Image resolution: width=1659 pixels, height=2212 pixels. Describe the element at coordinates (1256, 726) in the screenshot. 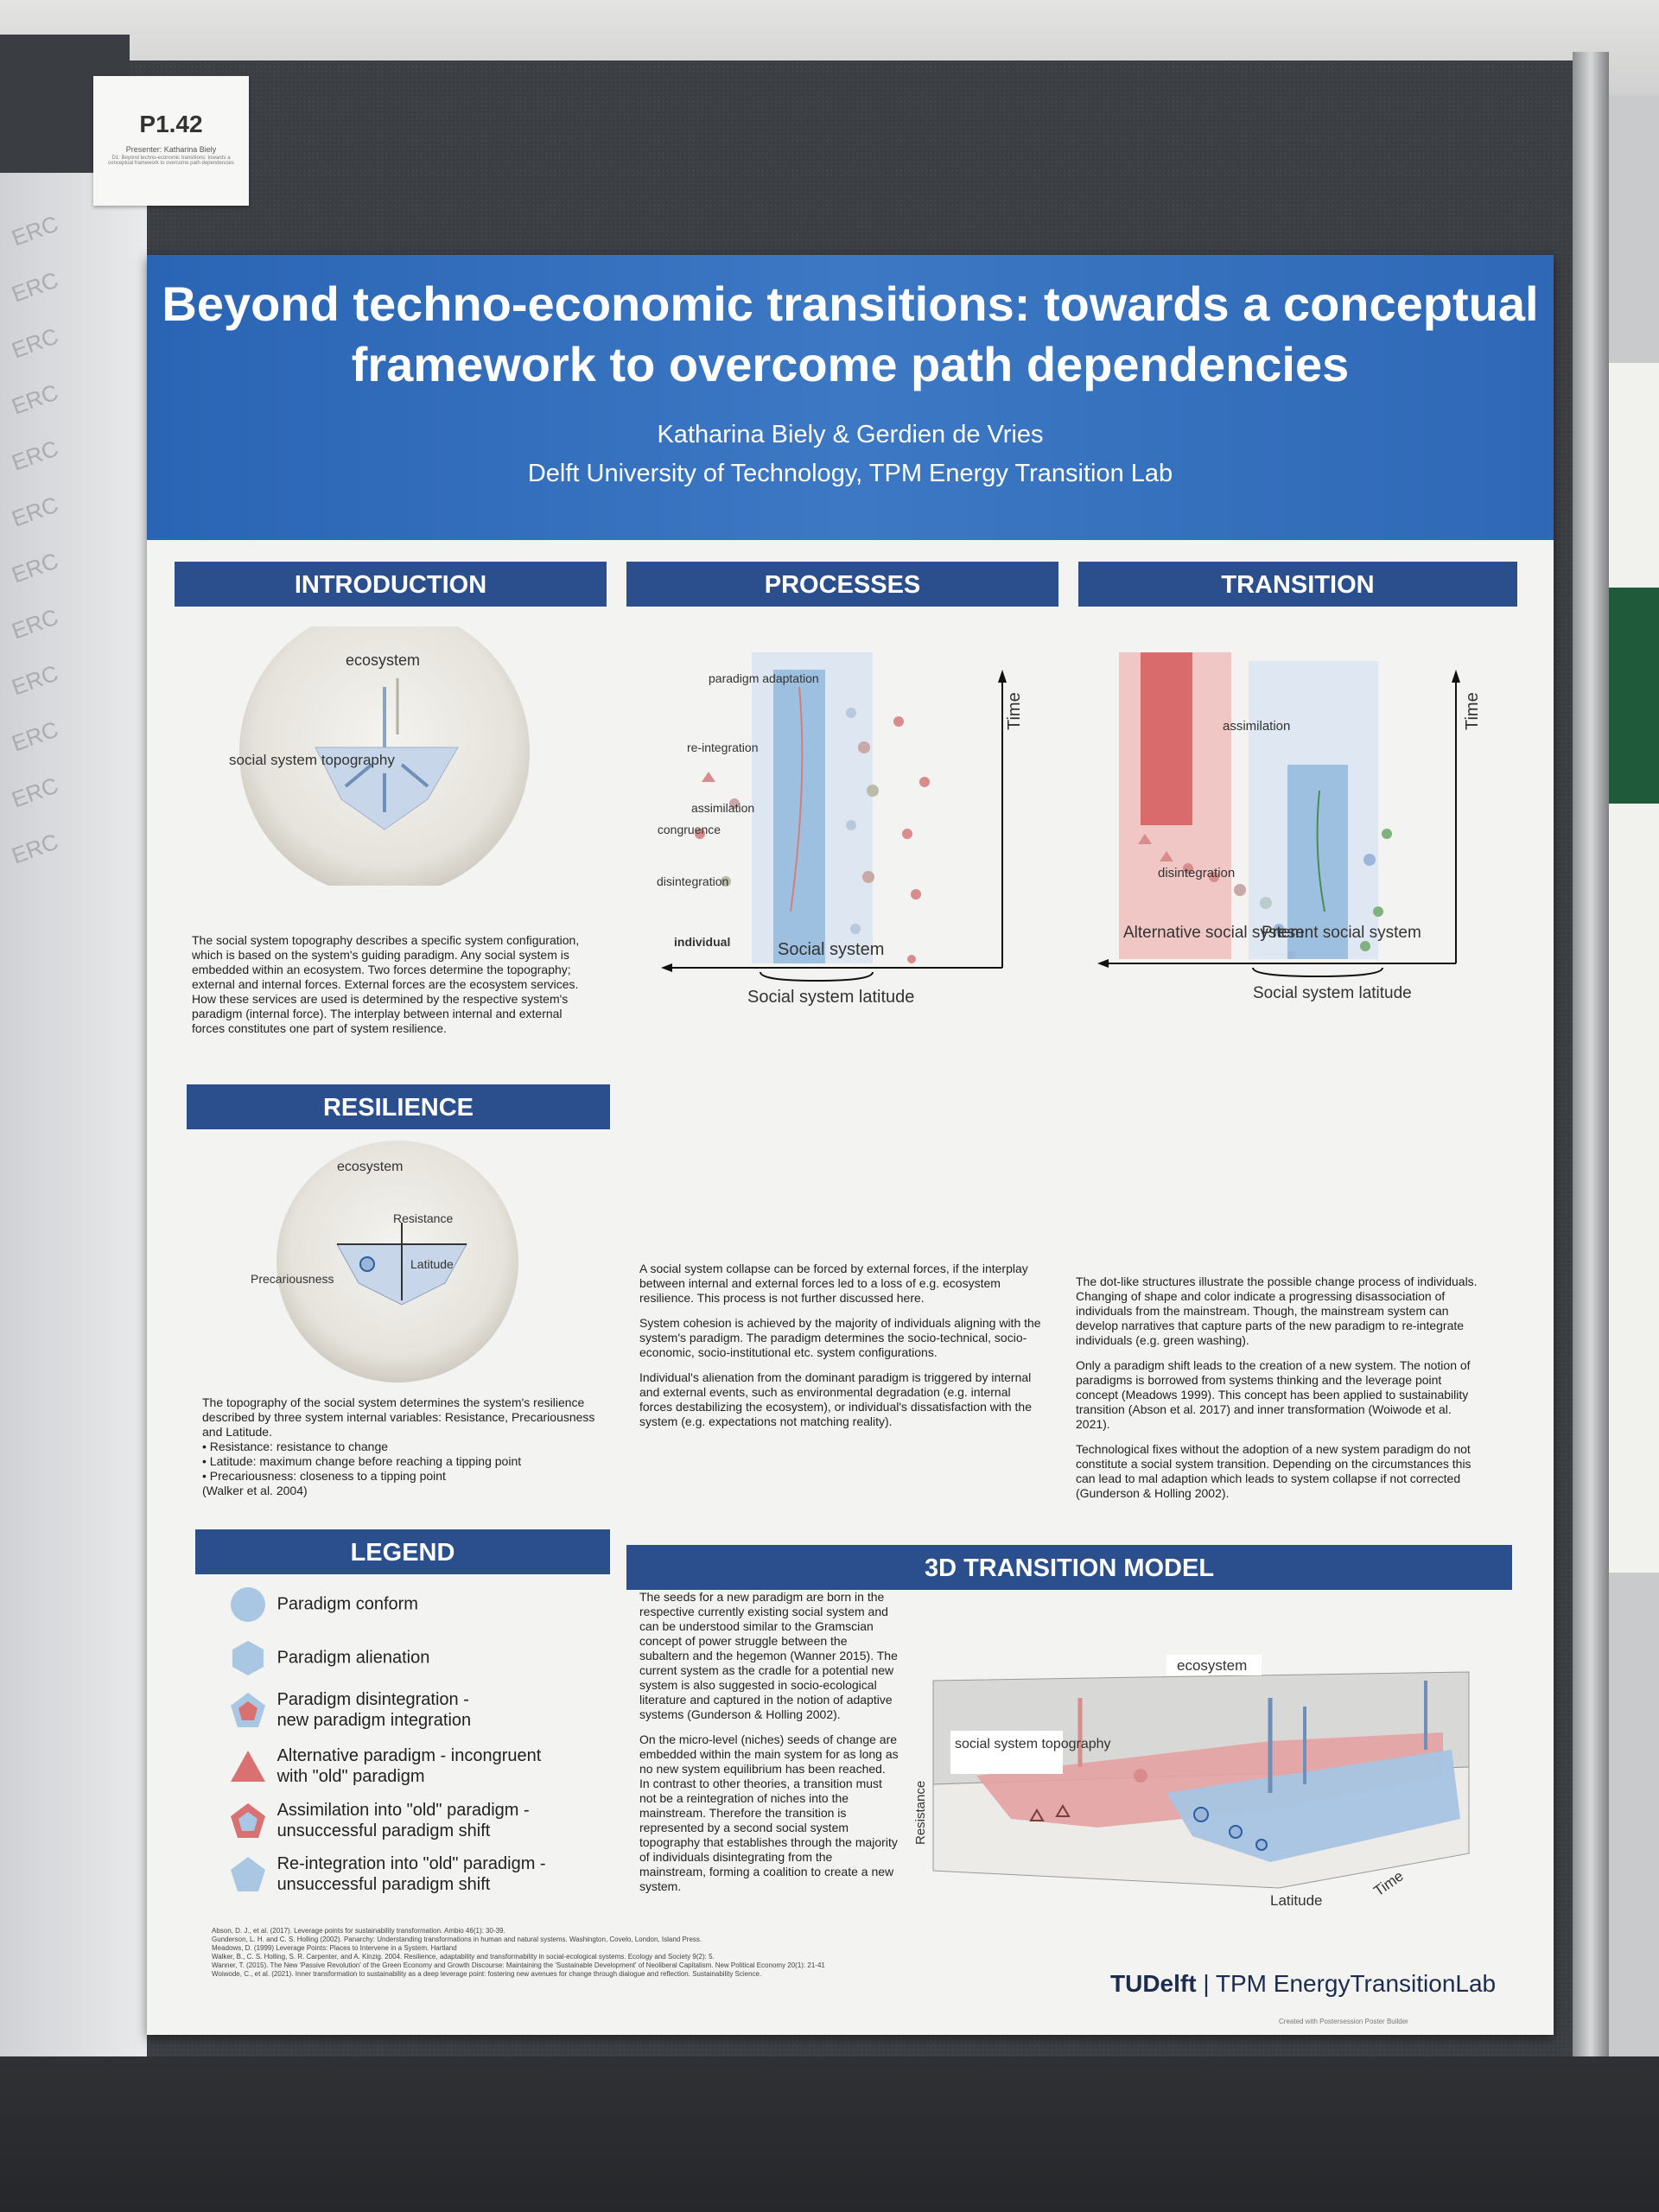

I see `transition-assimilation-label: assimilation` at that location.